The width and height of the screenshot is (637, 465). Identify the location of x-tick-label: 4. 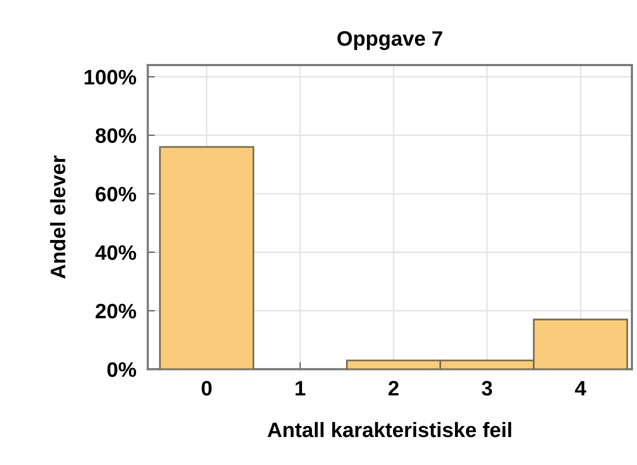
(580, 388).